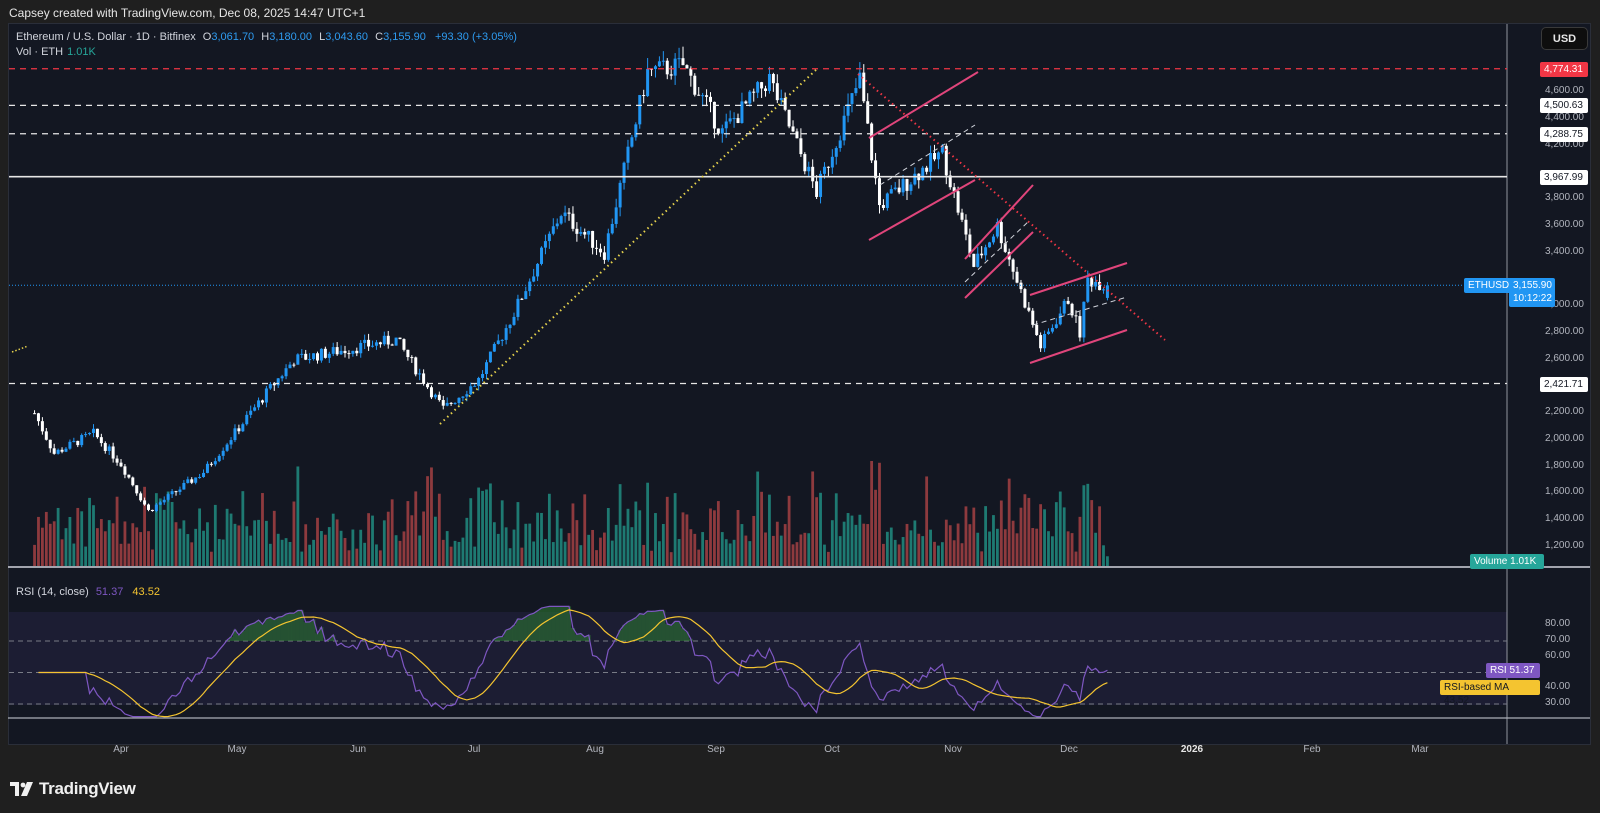 The image size is (1600, 813). Describe the element at coordinates (758, 658) in the screenshot. I see `rsi-band` at that location.